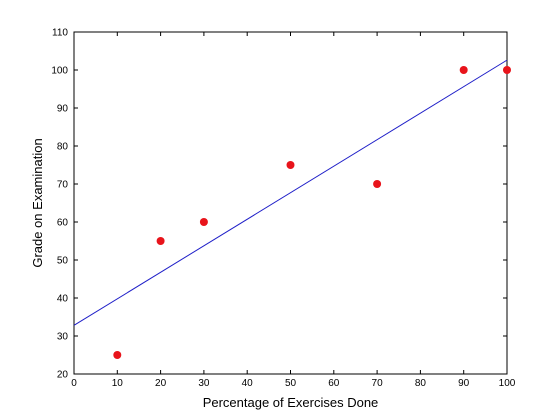 Image resolution: width=560 pixels, height=420 pixels. What do you see at coordinates (464, 383) in the screenshot?
I see `x-tick-label: 90` at bounding box center [464, 383].